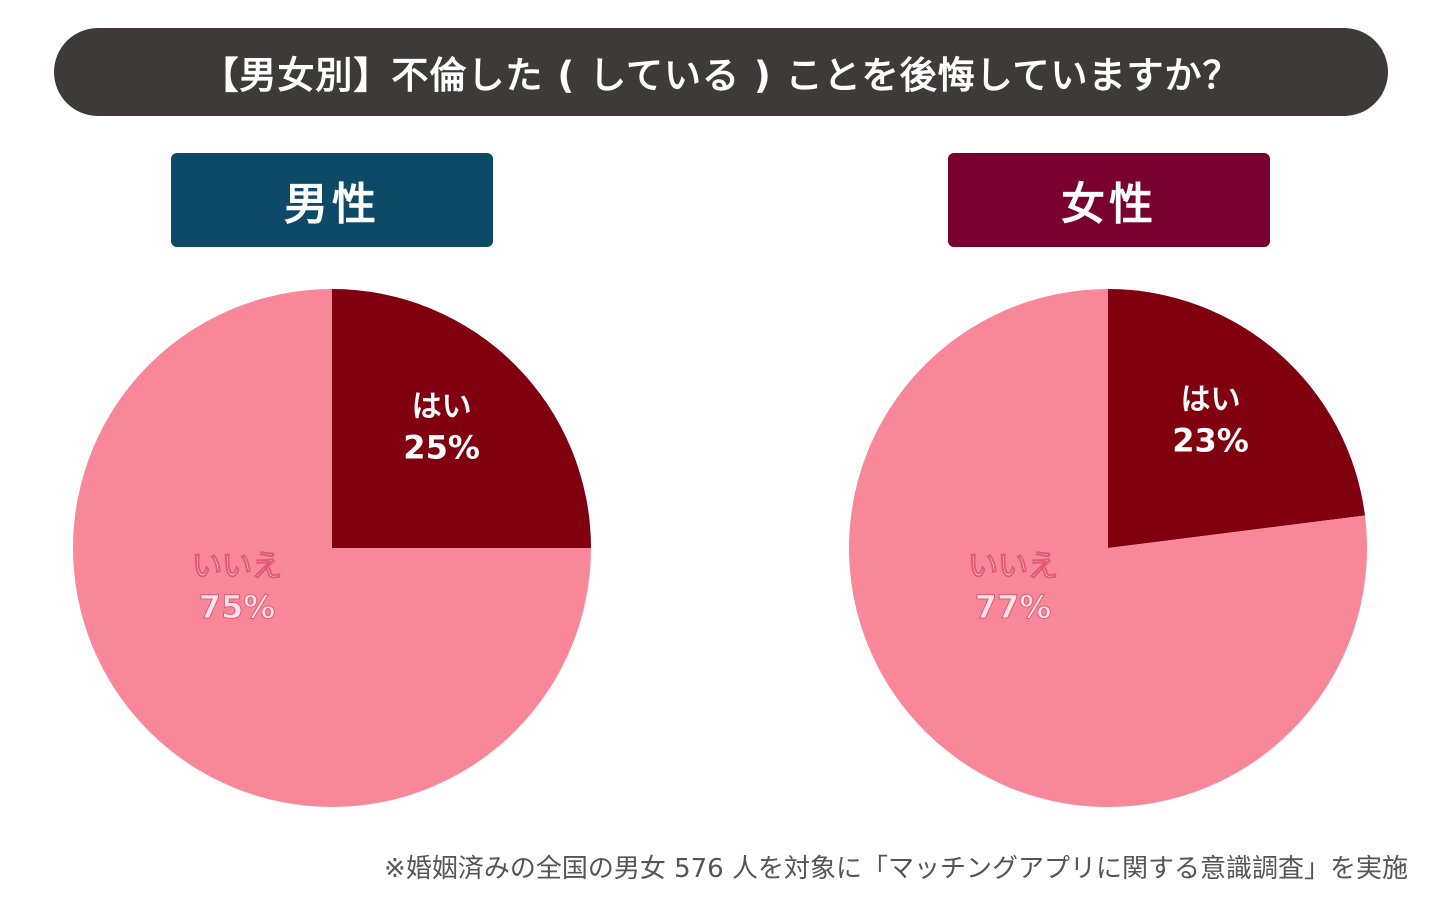  Describe the element at coordinates (441, 447) in the screenshot. I see `slice-value-label: 25%` at that location.